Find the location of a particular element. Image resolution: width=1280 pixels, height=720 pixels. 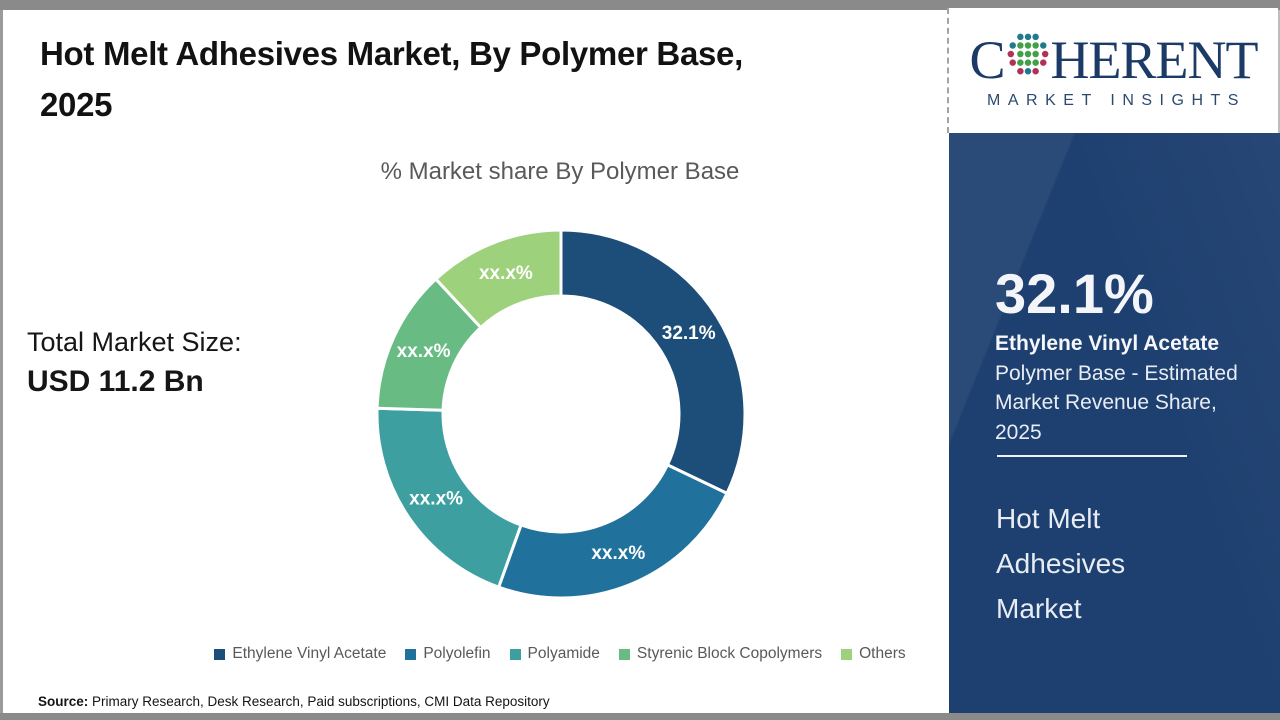

bottom-border-bar is located at coordinates (640, 716).